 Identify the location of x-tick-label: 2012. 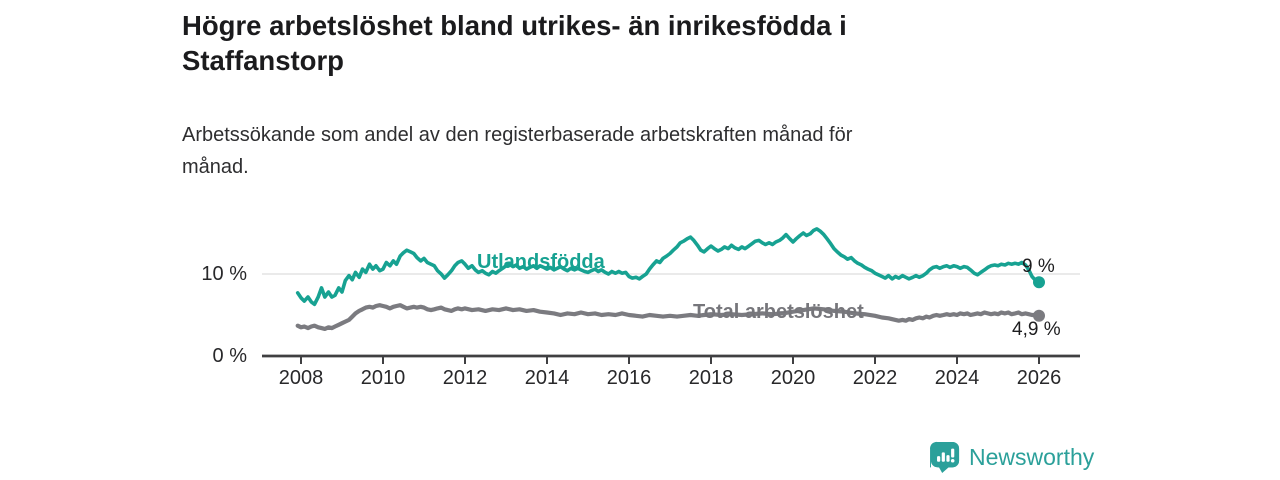
(465, 378).